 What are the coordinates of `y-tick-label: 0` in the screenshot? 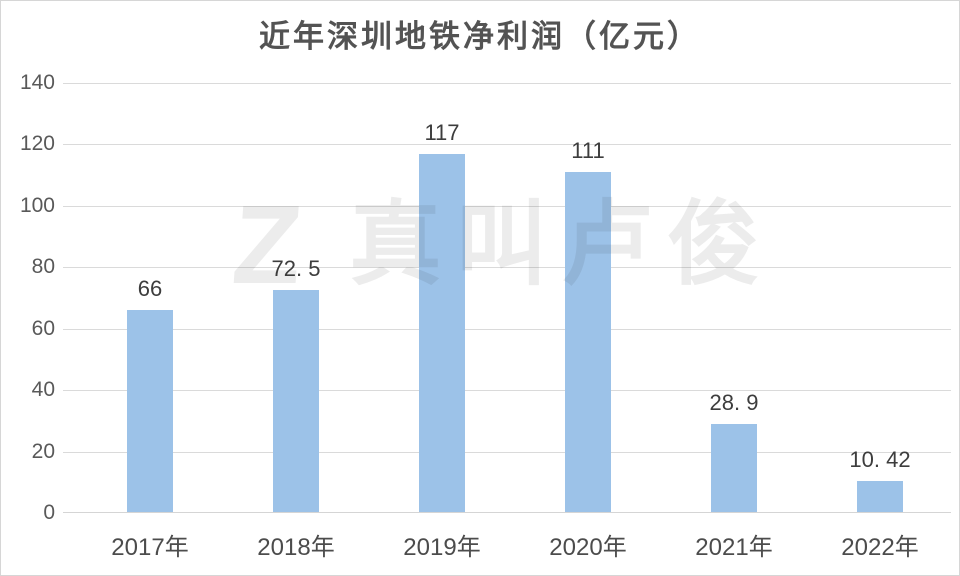 It's located at (49, 512).